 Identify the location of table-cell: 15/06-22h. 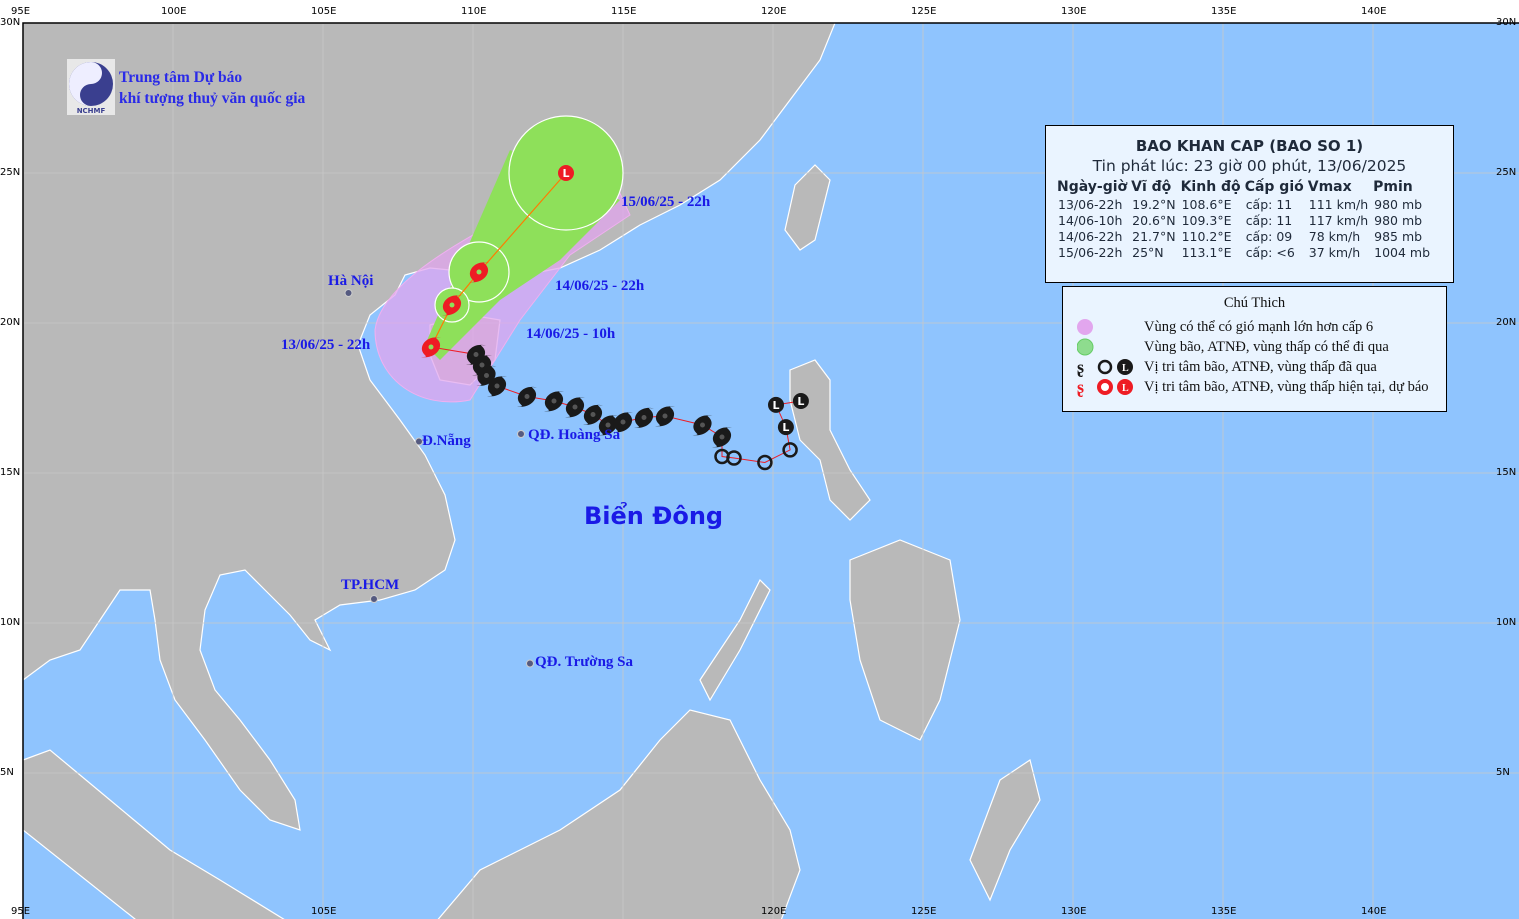
(1090, 252).